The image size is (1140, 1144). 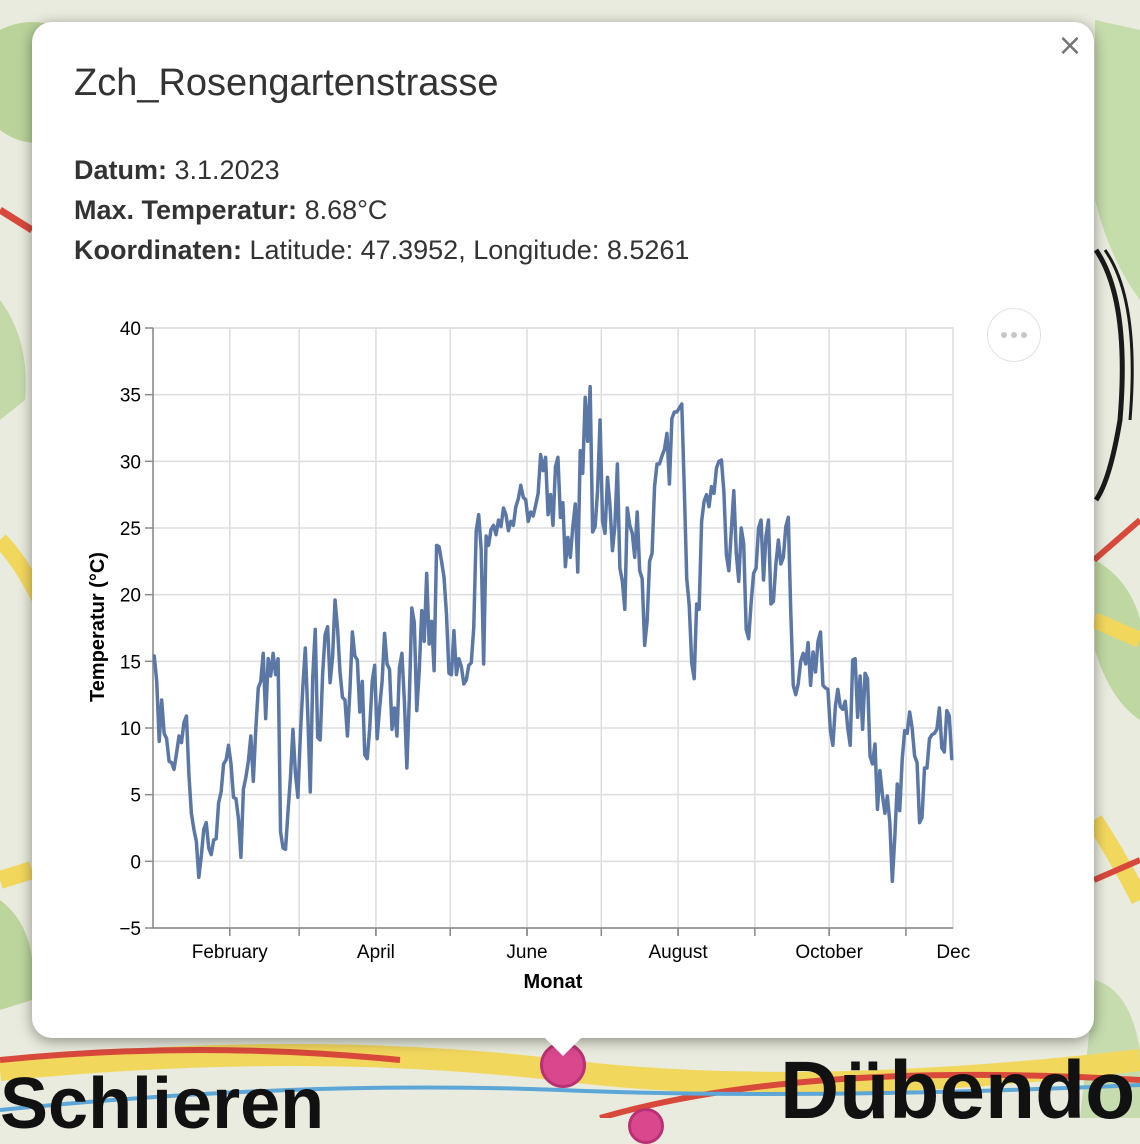 What do you see at coordinates (1004, 335) in the screenshot?
I see `more-horizontal-icon` at bounding box center [1004, 335].